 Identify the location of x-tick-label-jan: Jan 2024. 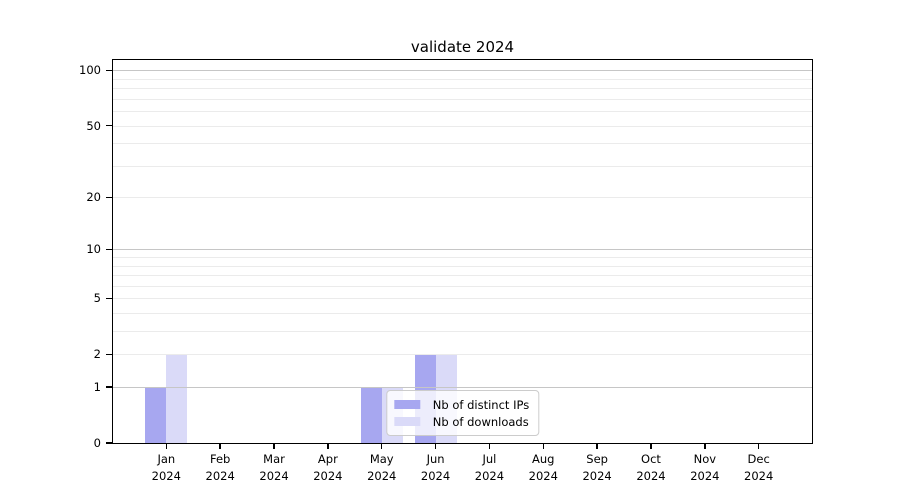
(166, 467).